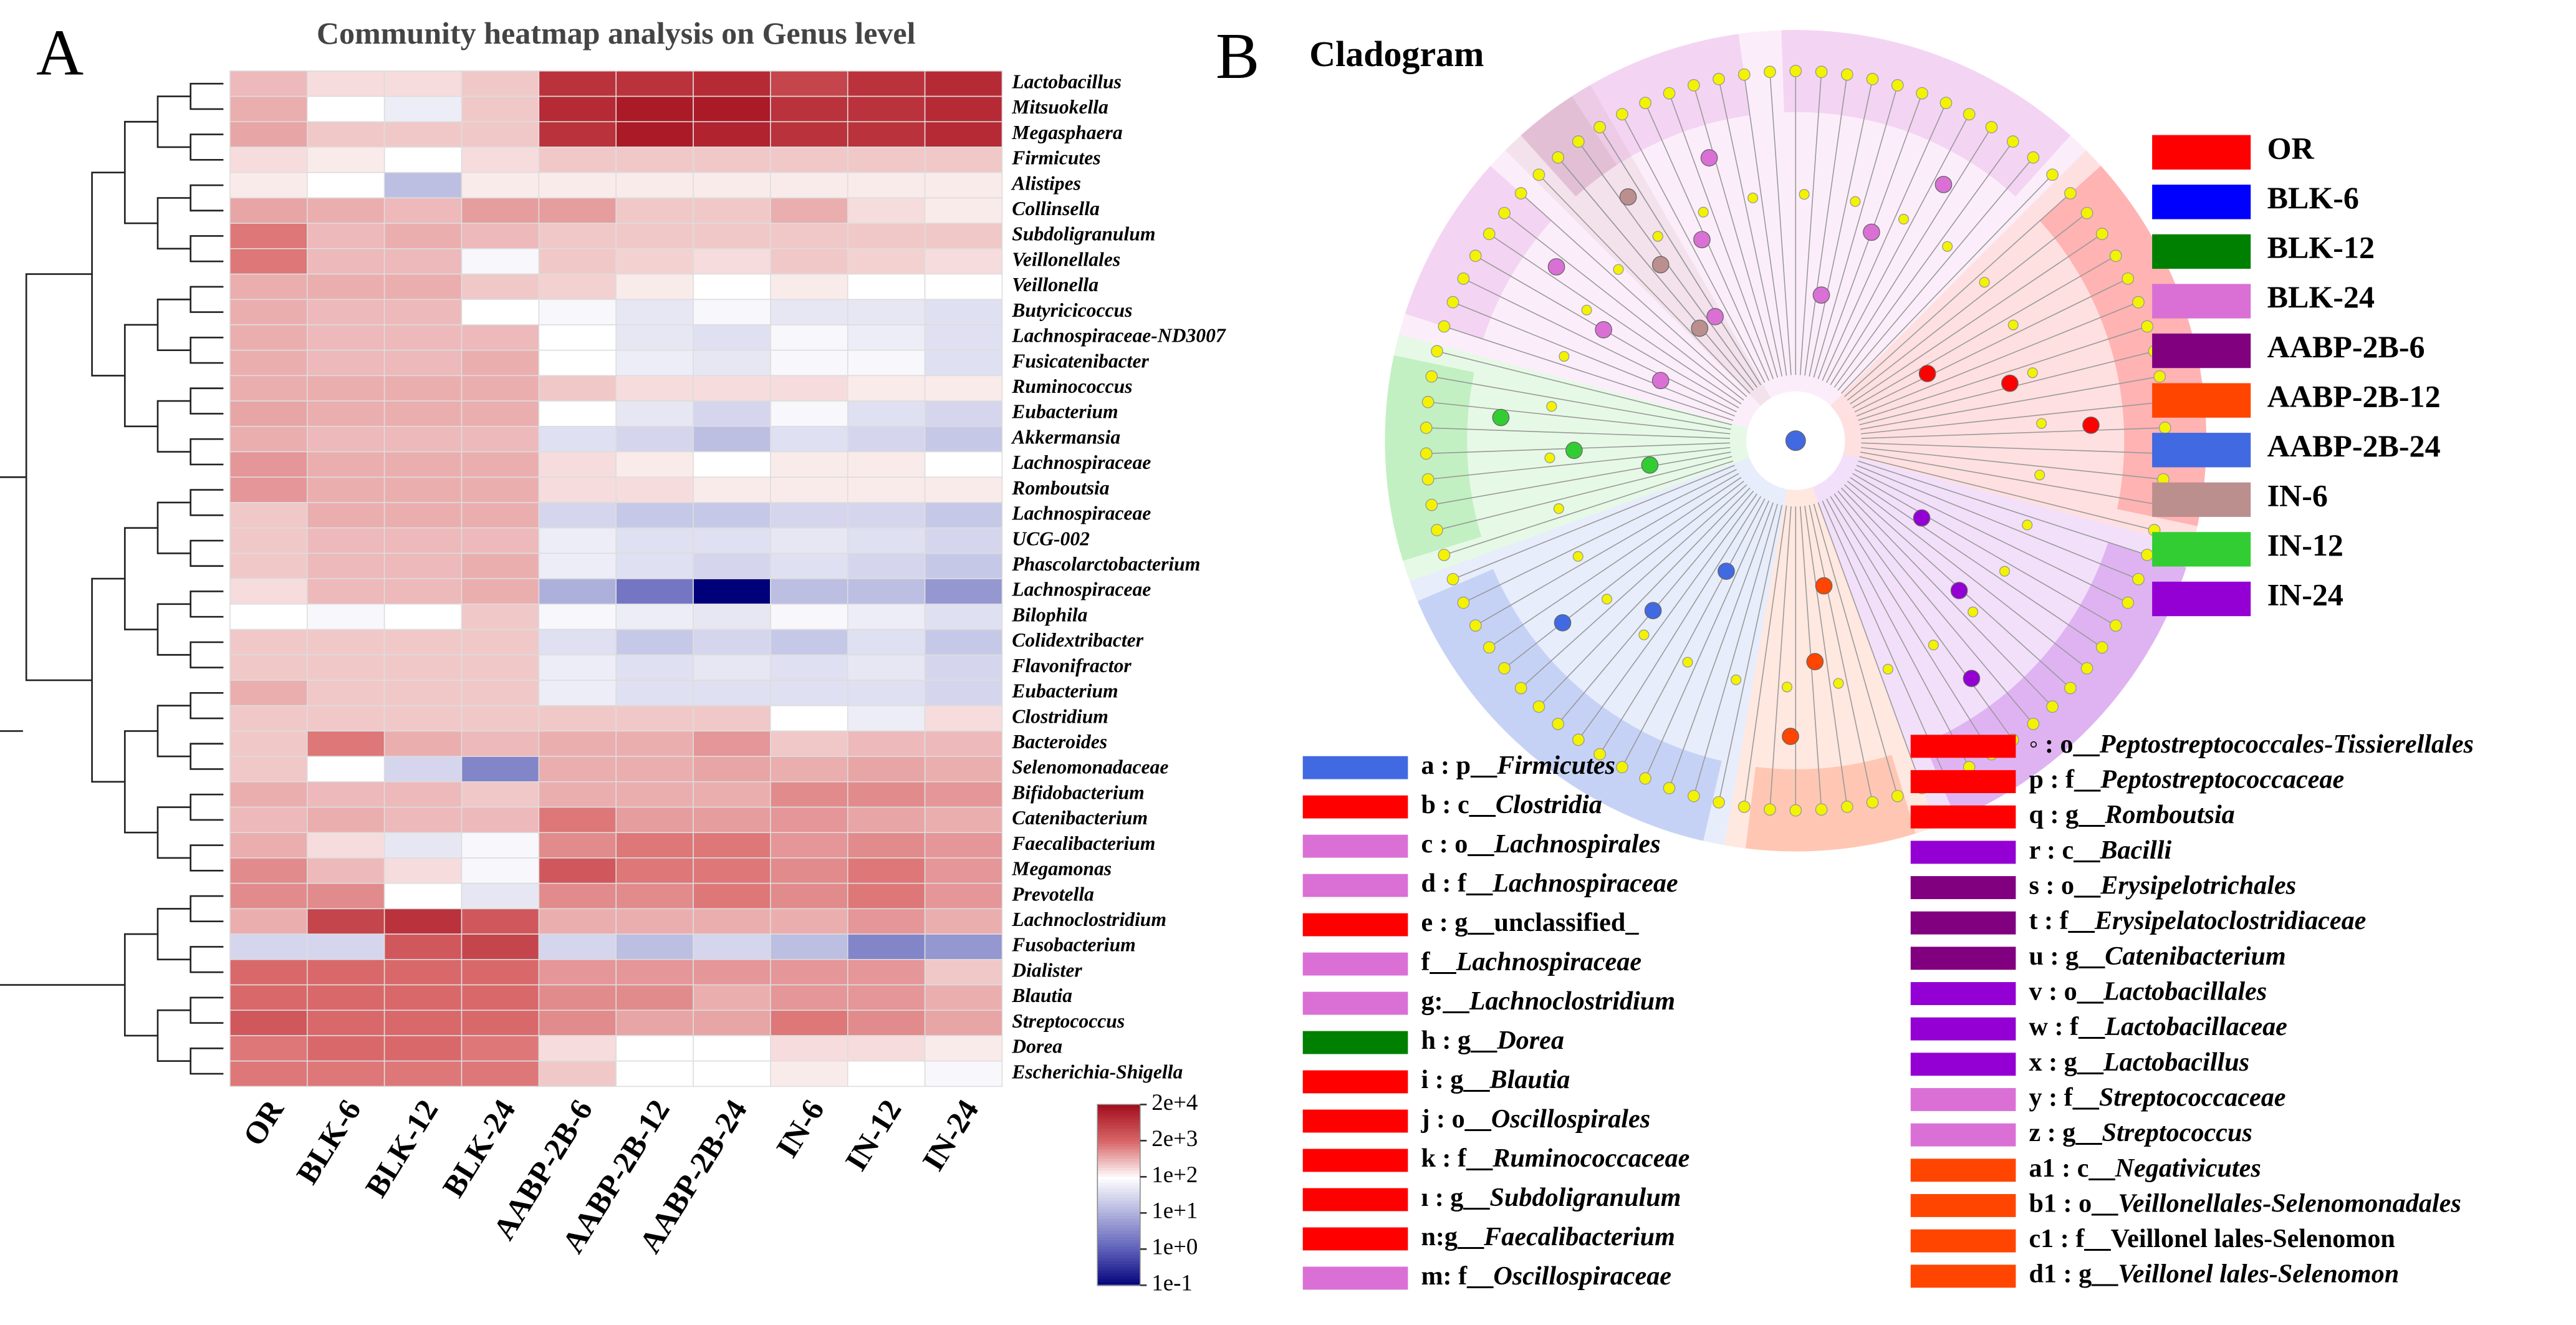 The height and width of the screenshot is (1325, 2576). I want to click on key-label: d : f__Lachnospiraceae, so click(1549, 883).